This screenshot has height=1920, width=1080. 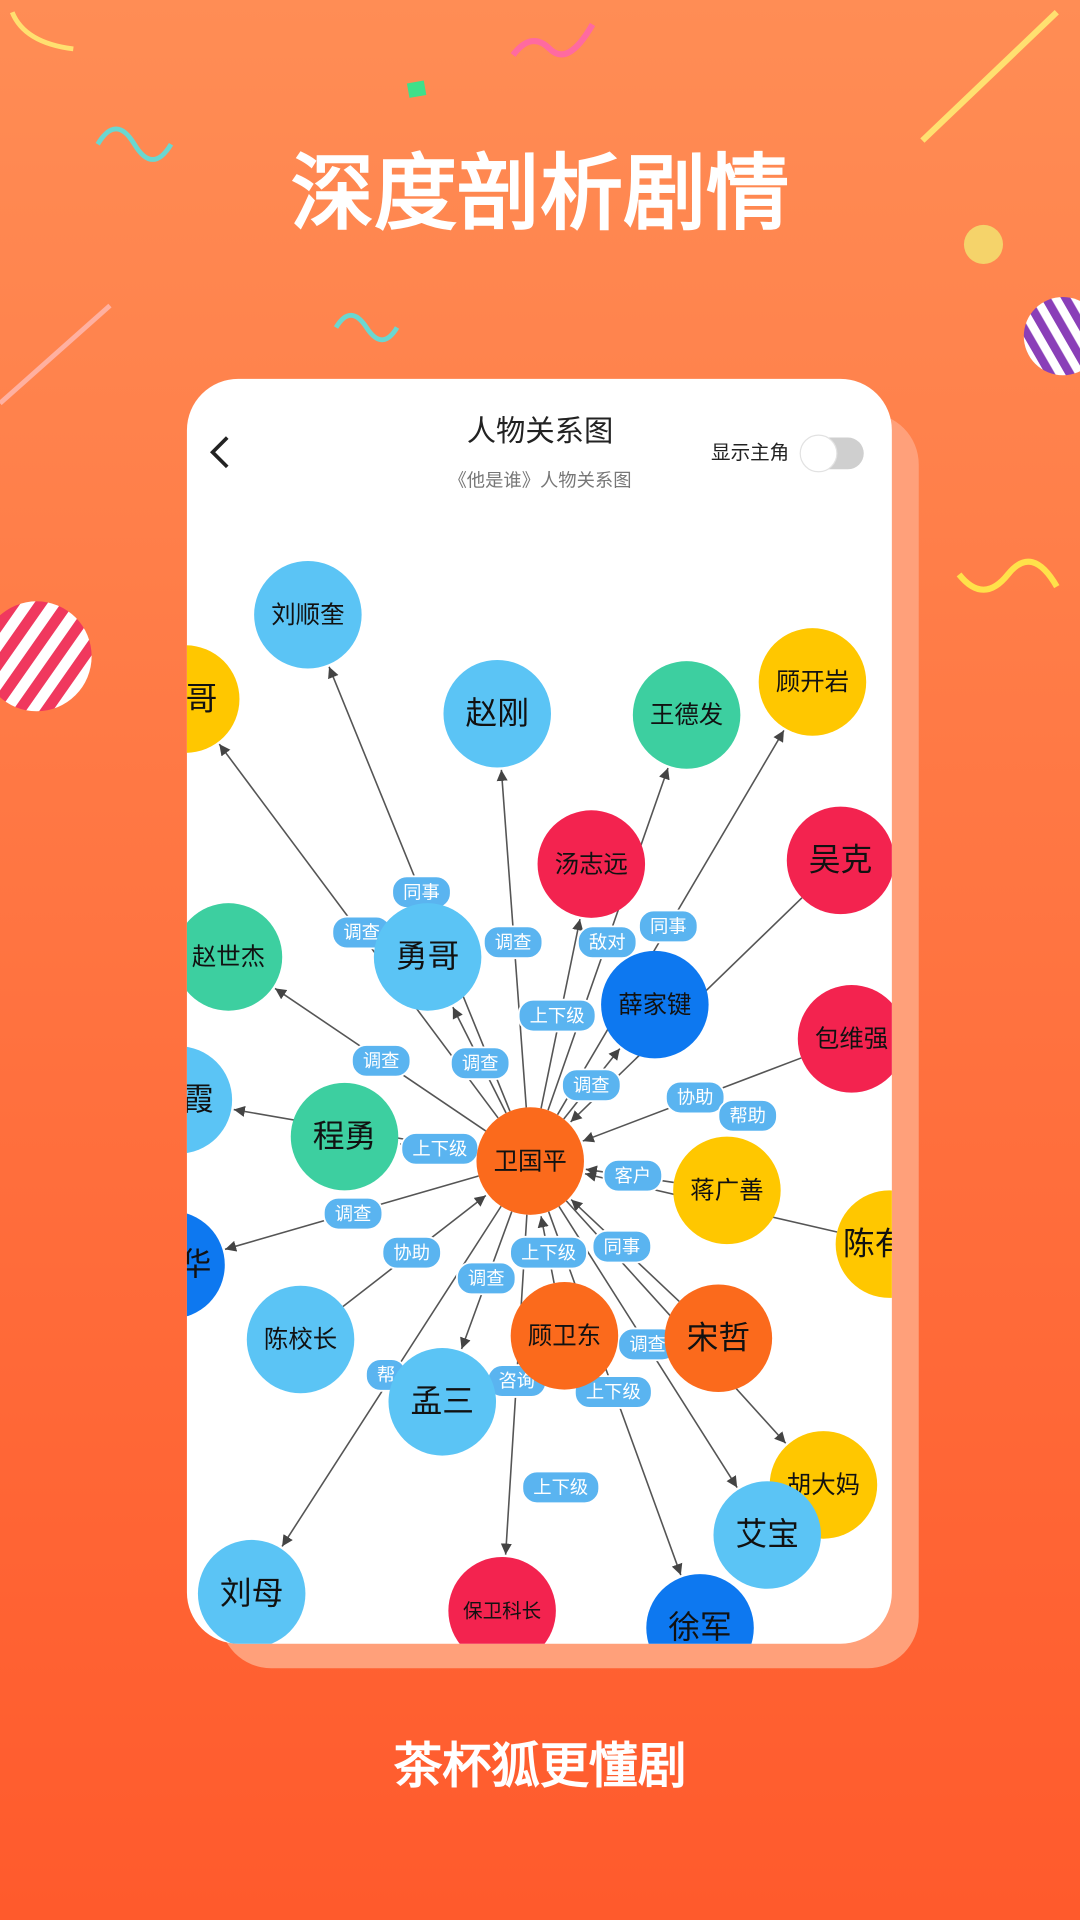 What do you see at coordinates (540, 431) in the screenshot?
I see `screen-title: 人物关系图` at bounding box center [540, 431].